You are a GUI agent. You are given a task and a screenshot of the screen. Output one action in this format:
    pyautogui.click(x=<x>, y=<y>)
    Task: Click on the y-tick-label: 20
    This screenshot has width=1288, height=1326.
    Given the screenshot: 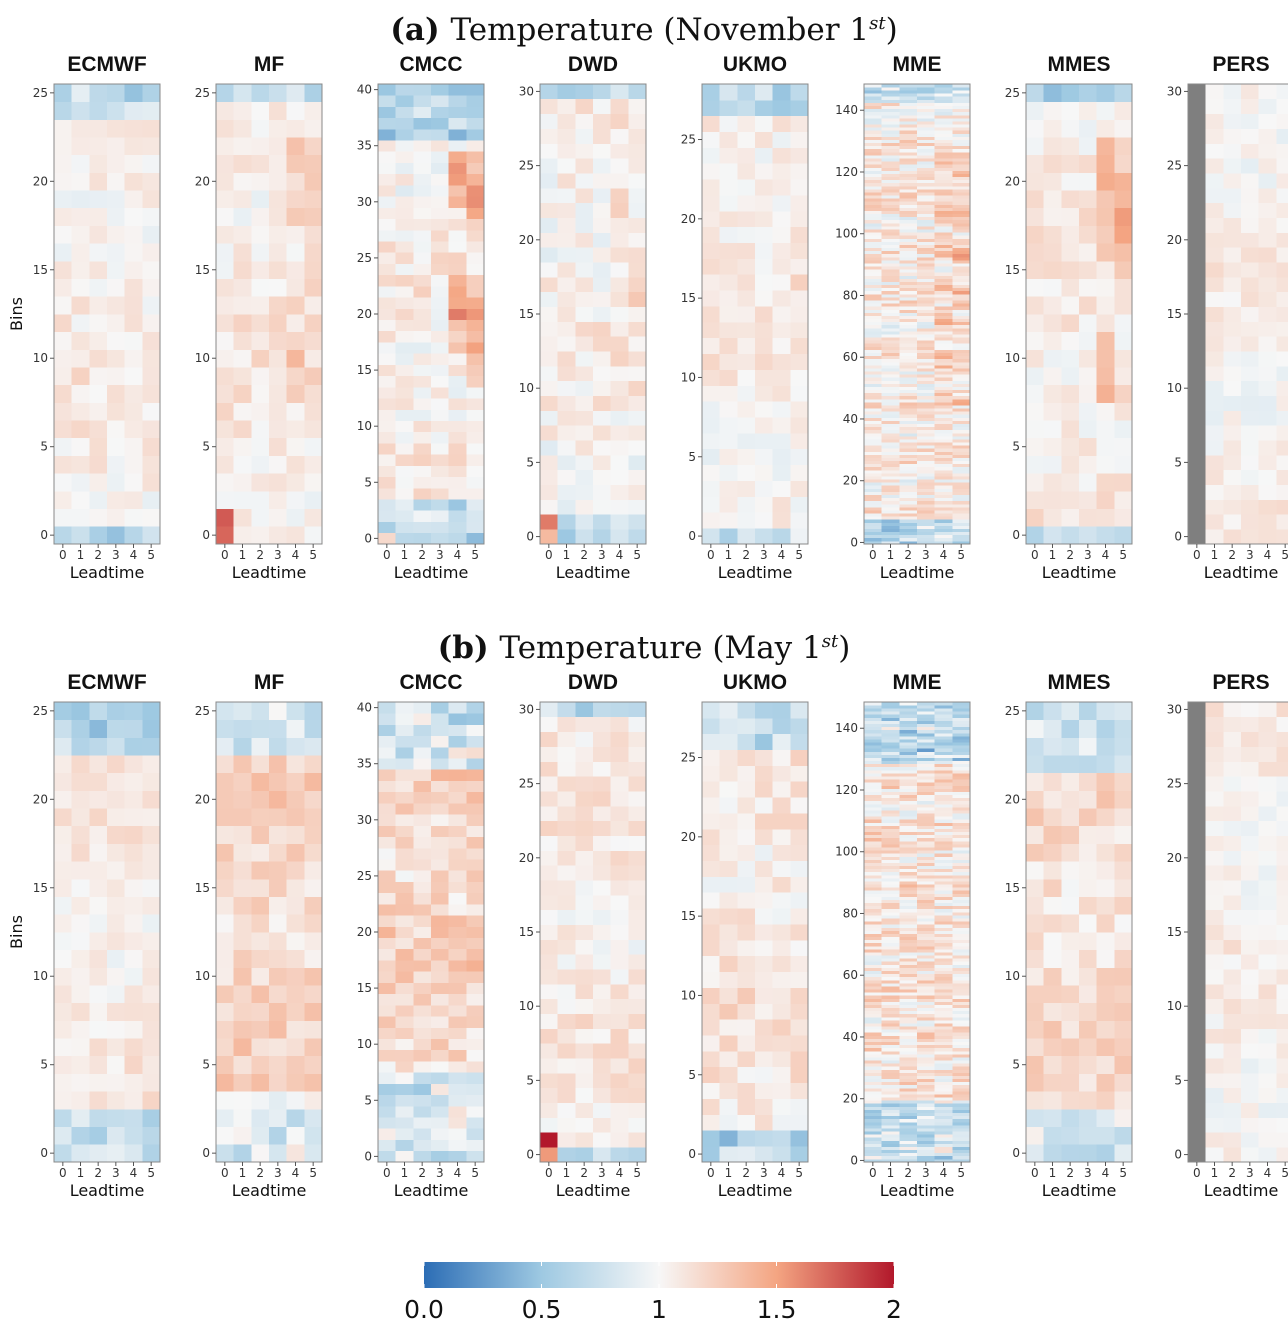 What is the action you would take?
    pyautogui.click(x=526, y=240)
    